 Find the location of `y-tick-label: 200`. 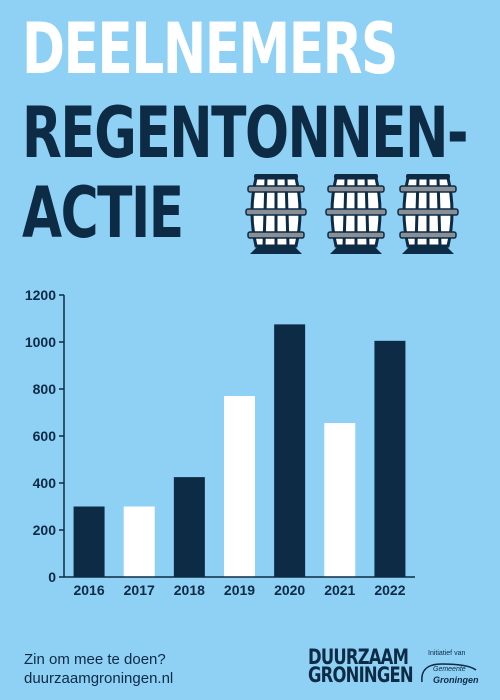

y-tick-label: 200 is located at coordinates (45, 530).